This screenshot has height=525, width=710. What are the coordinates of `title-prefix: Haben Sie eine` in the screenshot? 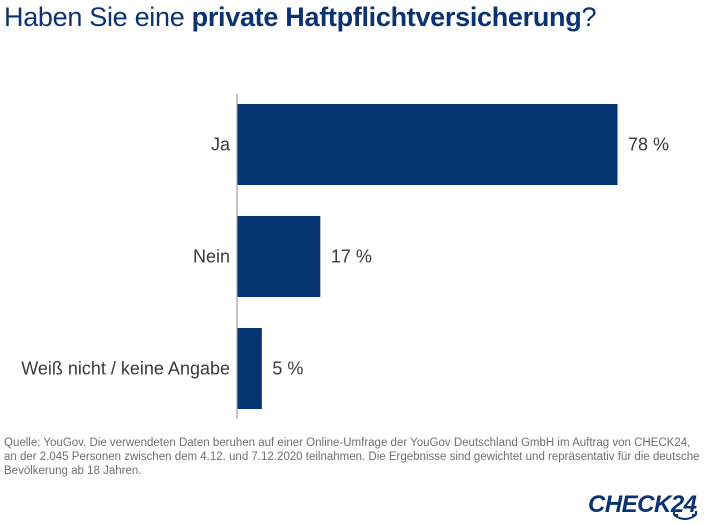 It's located at (98, 17).